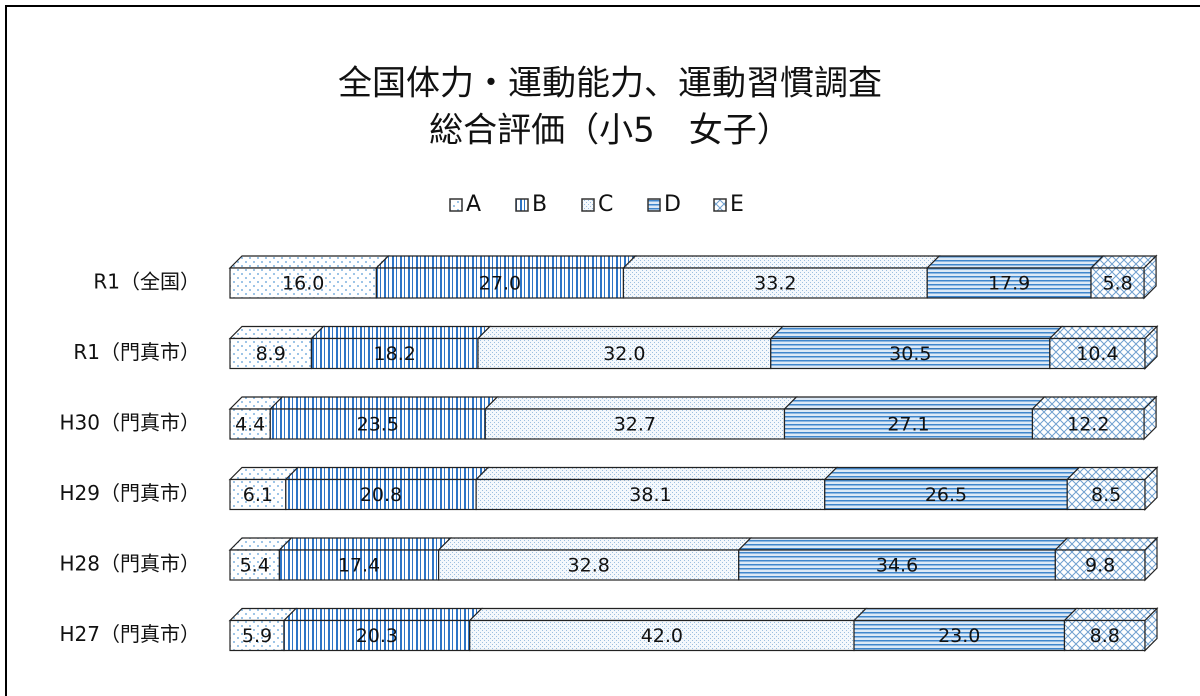  What do you see at coordinates (250, 425) in the screenshot?
I see `value-label: 4.4` at bounding box center [250, 425].